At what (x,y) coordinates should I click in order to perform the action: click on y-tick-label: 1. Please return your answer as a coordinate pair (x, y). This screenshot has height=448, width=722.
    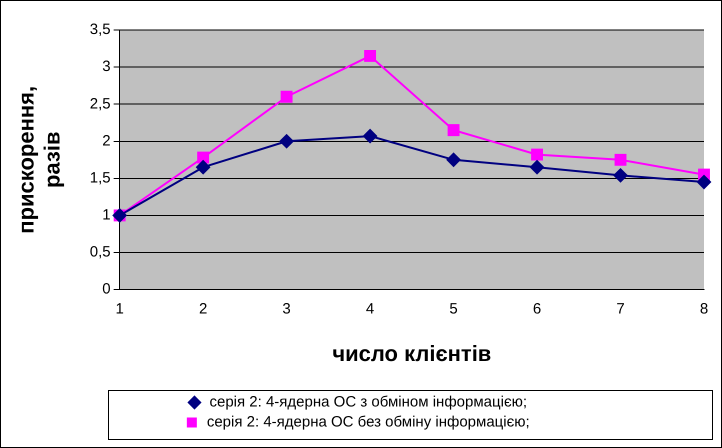
    Looking at the image, I should click on (106, 215).